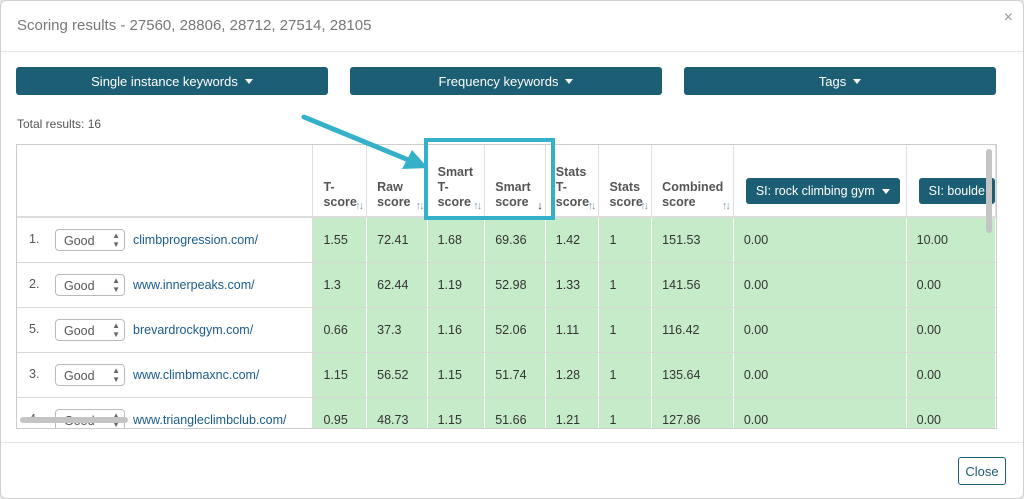  I want to click on score-cell: 151.53, so click(692, 240).